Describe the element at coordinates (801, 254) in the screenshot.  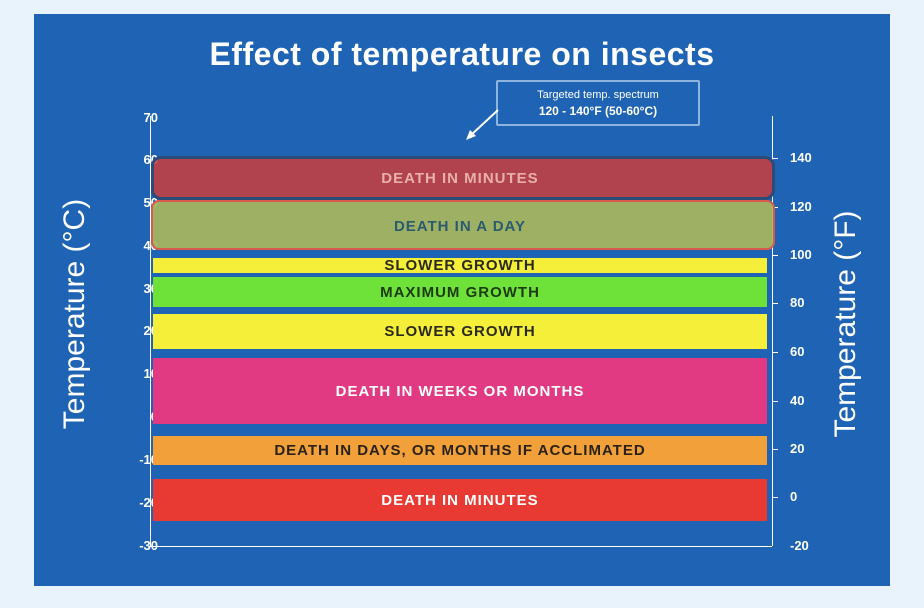
I see `fahrenheit-tick: 100` at that location.